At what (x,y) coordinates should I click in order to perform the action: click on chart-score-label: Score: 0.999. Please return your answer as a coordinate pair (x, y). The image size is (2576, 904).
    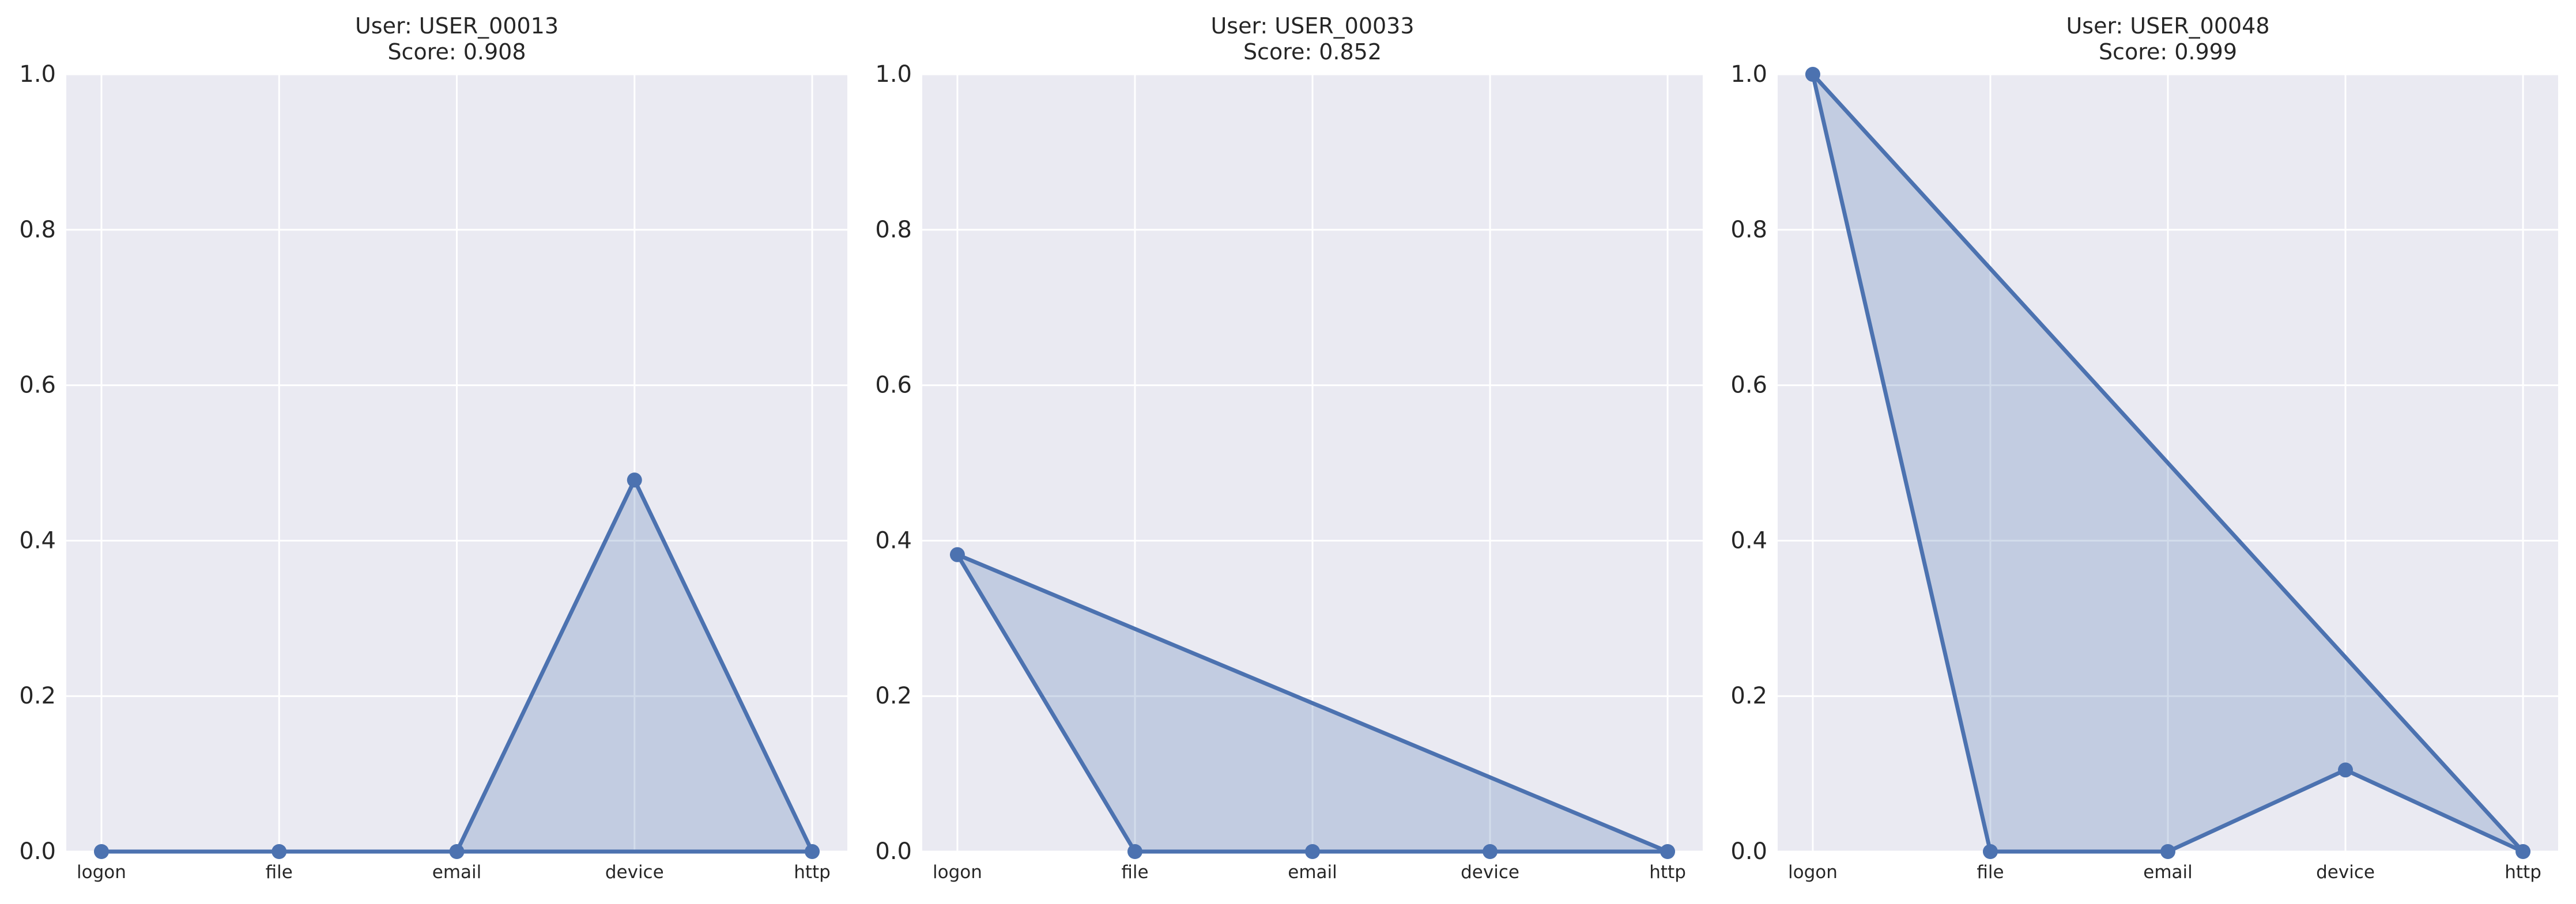
    Looking at the image, I should click on (2168, 52).